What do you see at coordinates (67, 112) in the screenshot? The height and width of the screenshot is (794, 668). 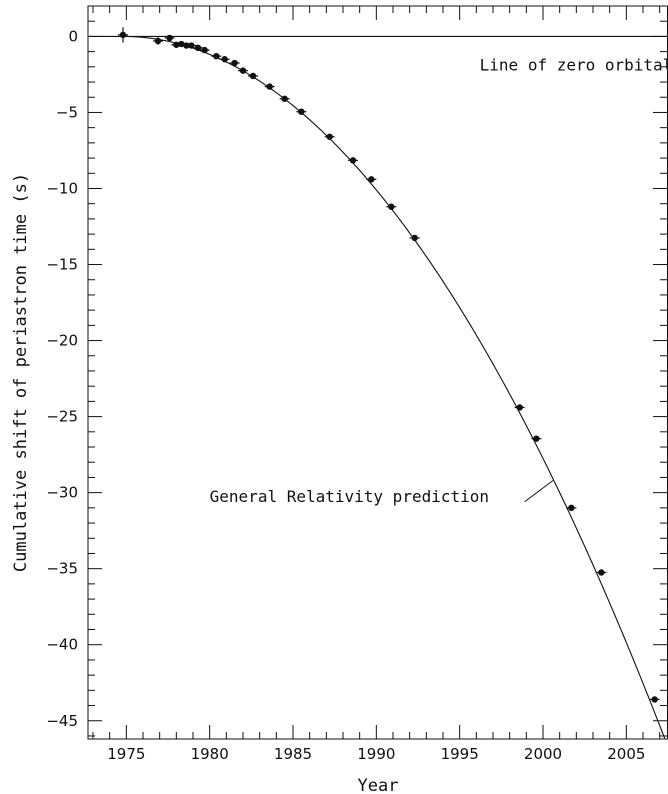 I see `y-tick-label: −5` at bounding box center [67, 112].